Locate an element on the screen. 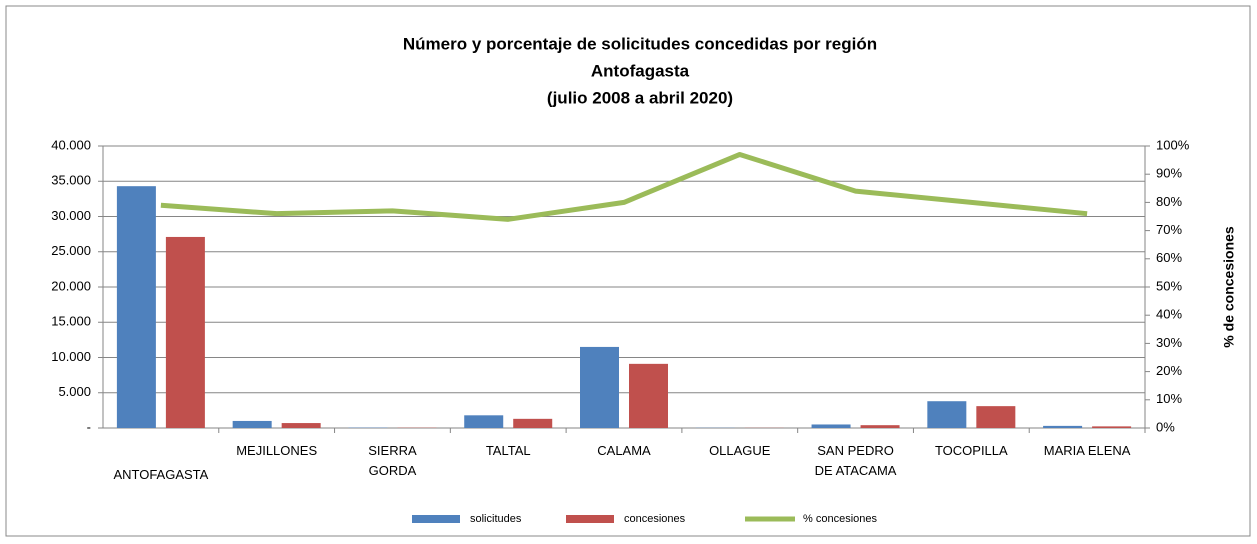 The image size is (1257, 544). y-tick-label: 30.000 is located at coordinates (71, 215).